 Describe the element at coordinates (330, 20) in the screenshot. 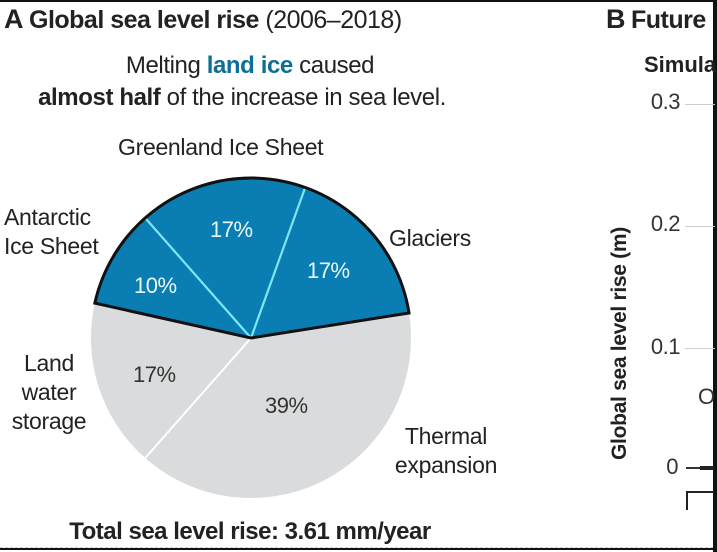

I see `panel-a-title-years: (2006–2018)` at that location.